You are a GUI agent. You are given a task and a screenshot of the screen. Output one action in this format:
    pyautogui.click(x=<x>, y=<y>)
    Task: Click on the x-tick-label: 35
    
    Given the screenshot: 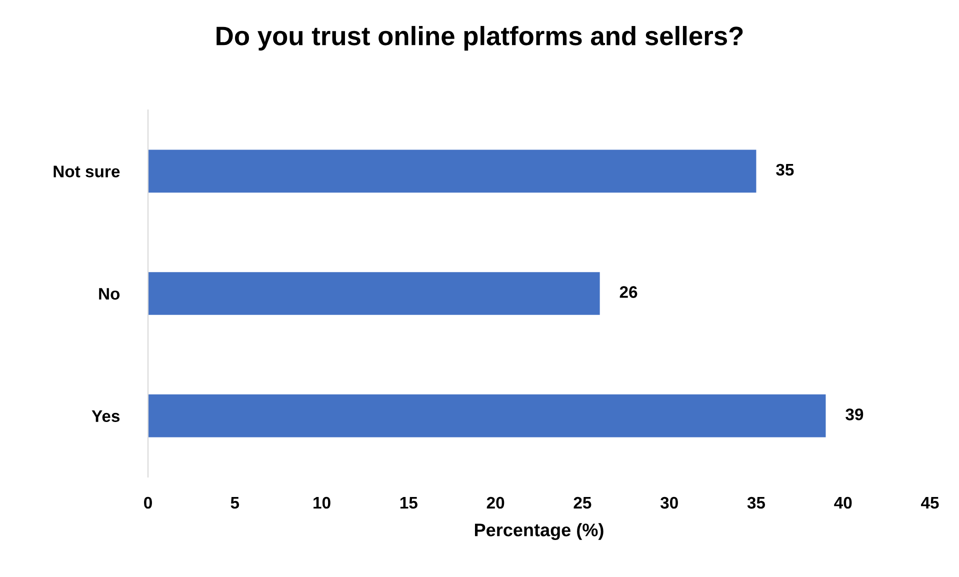 What is the action you would take?
    pyautogui.click(x=756, y=502)
    